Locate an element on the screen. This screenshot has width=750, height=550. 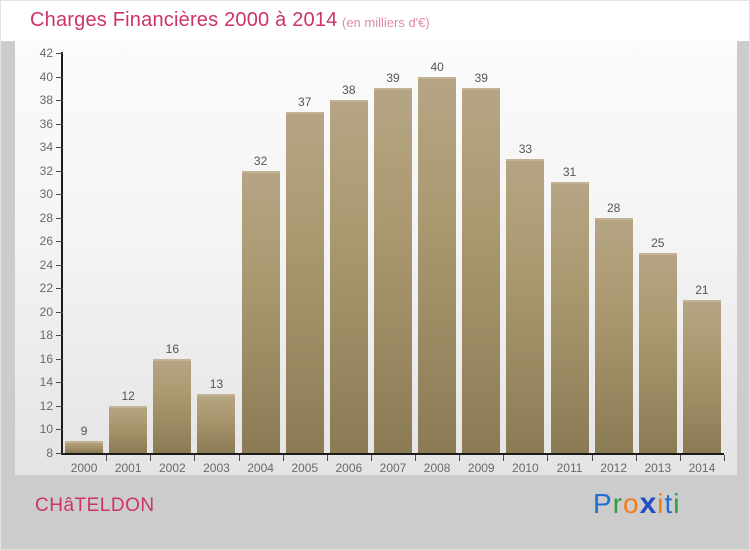
bar-value-label: 12 is located at coordinates (128, 395).